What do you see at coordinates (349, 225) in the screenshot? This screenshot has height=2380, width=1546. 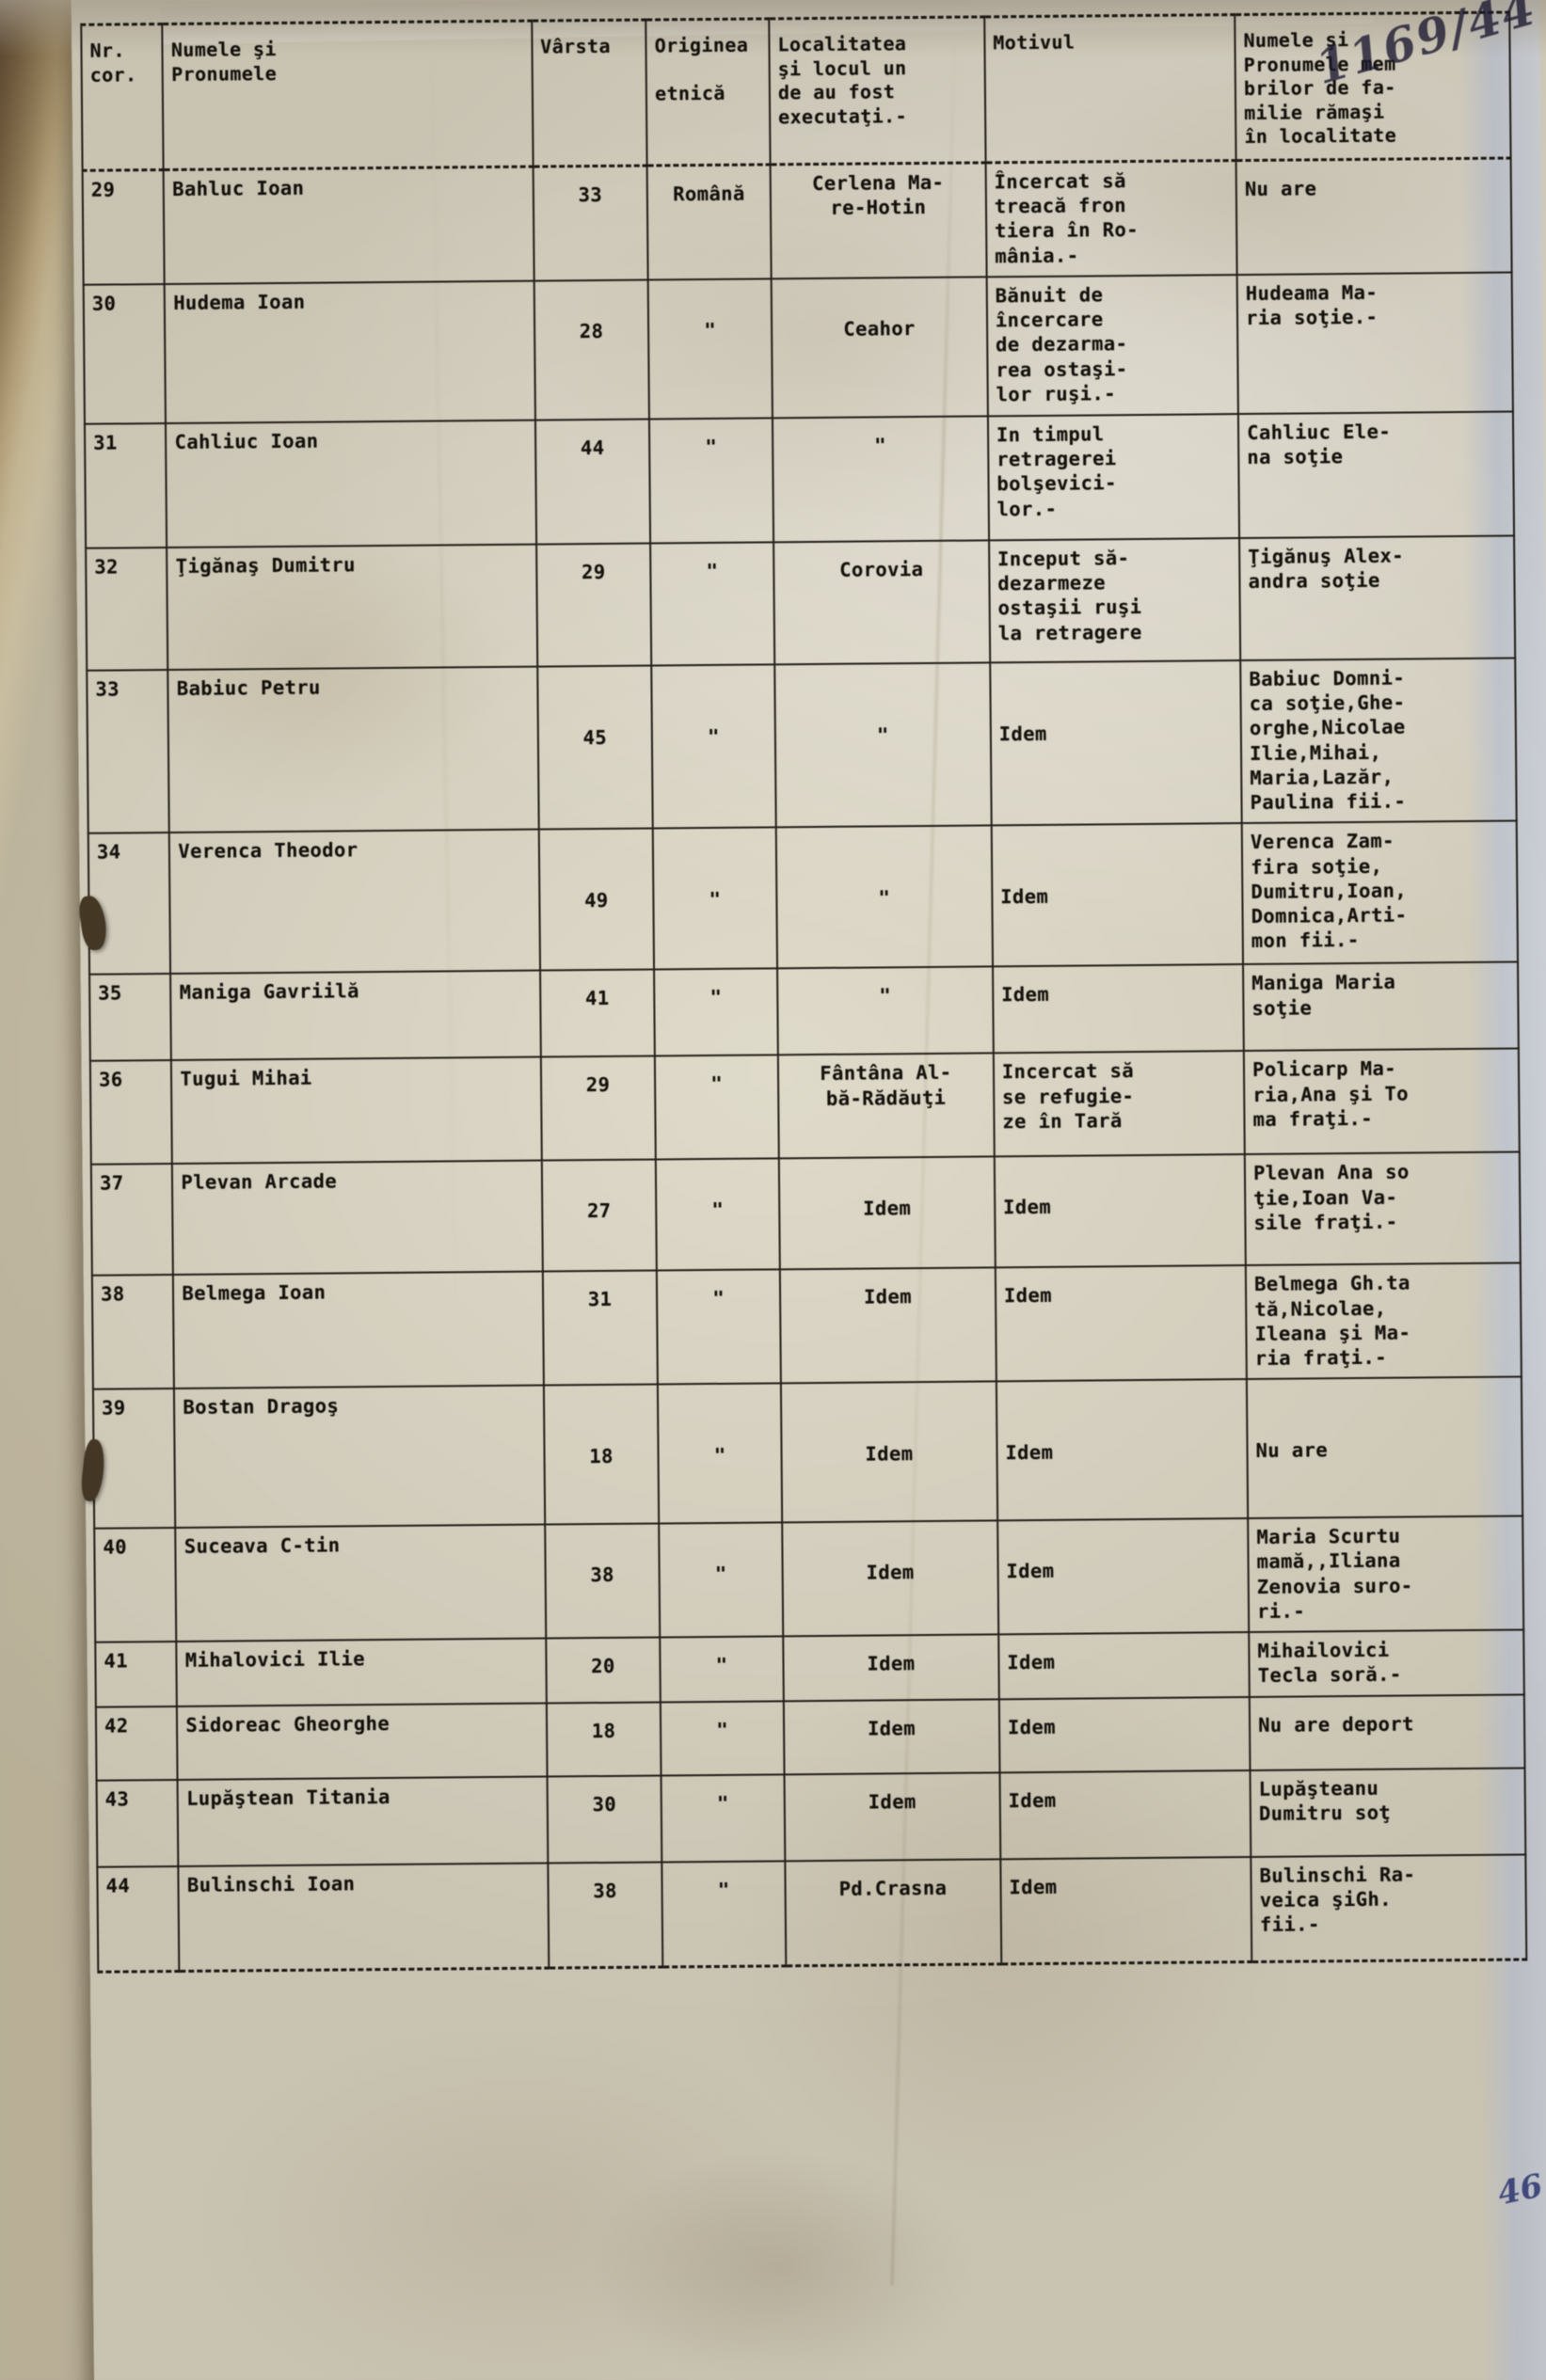 I see `cell-name: Bahluc Ioan` at bounding box center [349, 225].